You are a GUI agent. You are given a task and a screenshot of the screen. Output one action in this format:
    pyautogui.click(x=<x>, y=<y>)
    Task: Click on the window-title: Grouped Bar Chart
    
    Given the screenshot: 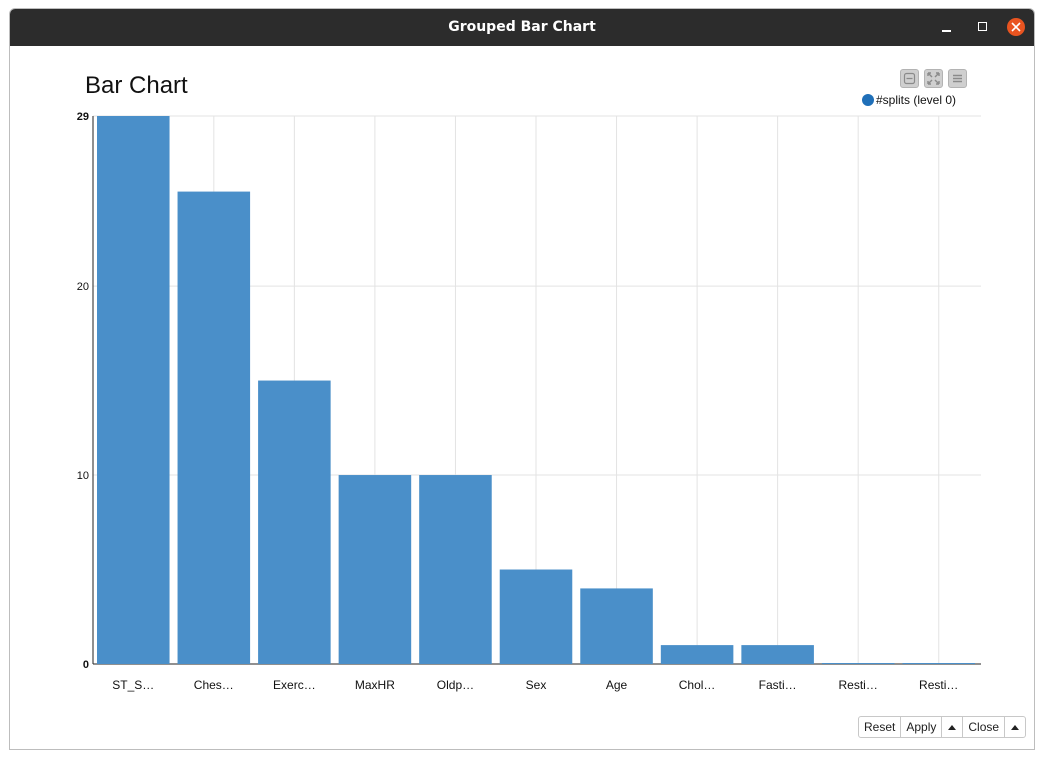 What is the action you would take?
    pyautogui.click(x=522, y=27)
    